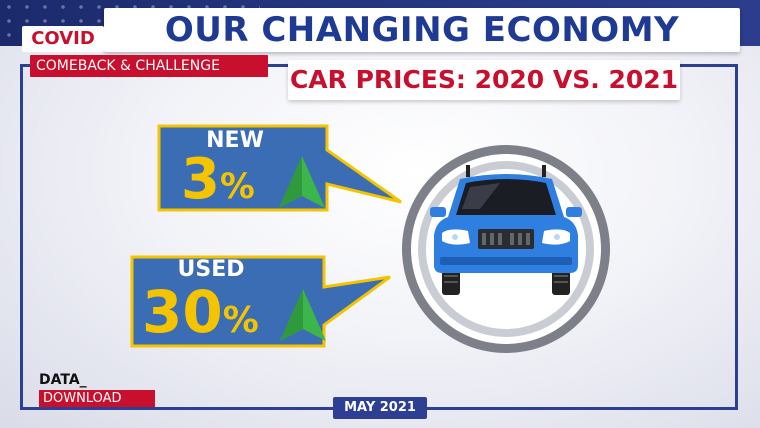 This screenshot has width=760, height=428. I want to click on used-value: 30%, so click(200, 312).